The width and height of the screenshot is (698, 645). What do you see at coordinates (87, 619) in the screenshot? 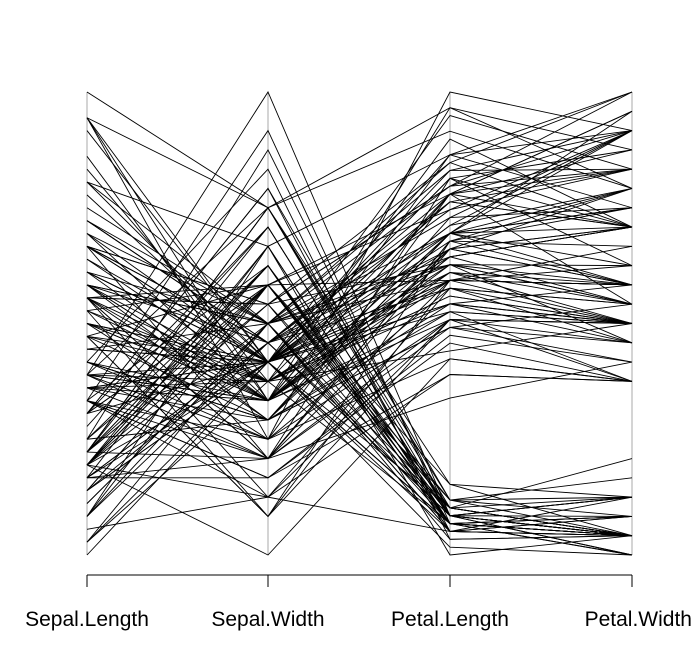
I see `tick-label: Sepal.Length` at bounding box center [87, 619].